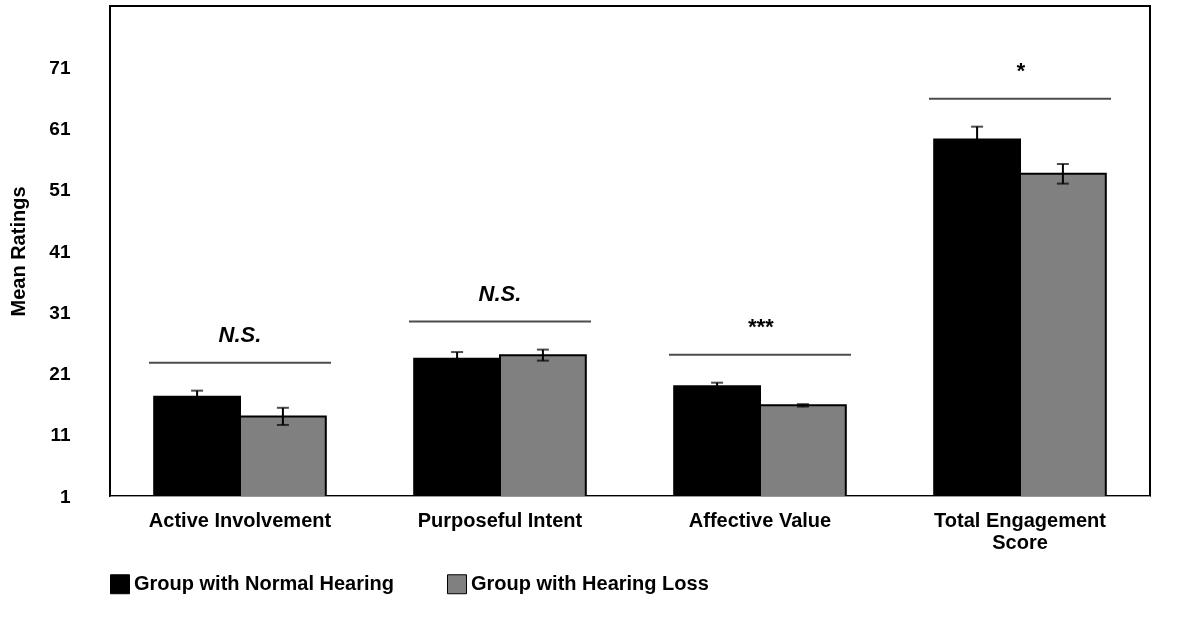 The image size is (1198, 636). I want to click on x-tick-label: Purposeful Intent, so click(500, 519).